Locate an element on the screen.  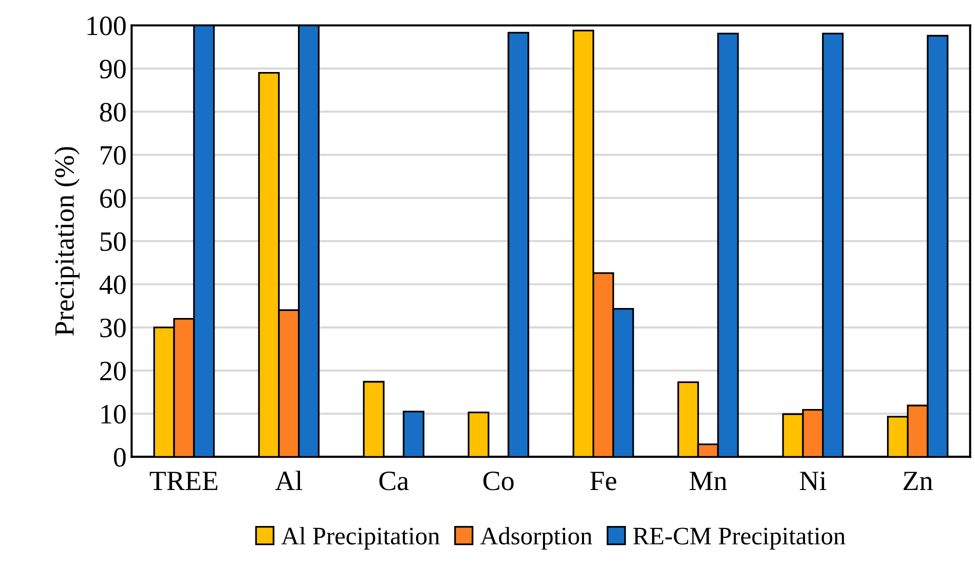
y-tick-label: 50 is located at coordinates (113, 242).